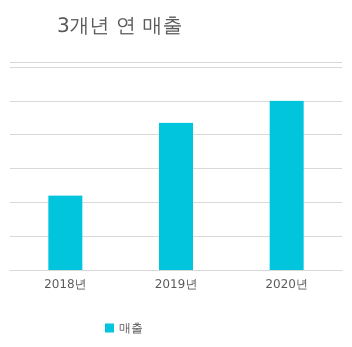  What do you see at coordinates (65, 284) in the screenshot?
I see `x-tick-label: 2018년` at bounding box center [65, 284].